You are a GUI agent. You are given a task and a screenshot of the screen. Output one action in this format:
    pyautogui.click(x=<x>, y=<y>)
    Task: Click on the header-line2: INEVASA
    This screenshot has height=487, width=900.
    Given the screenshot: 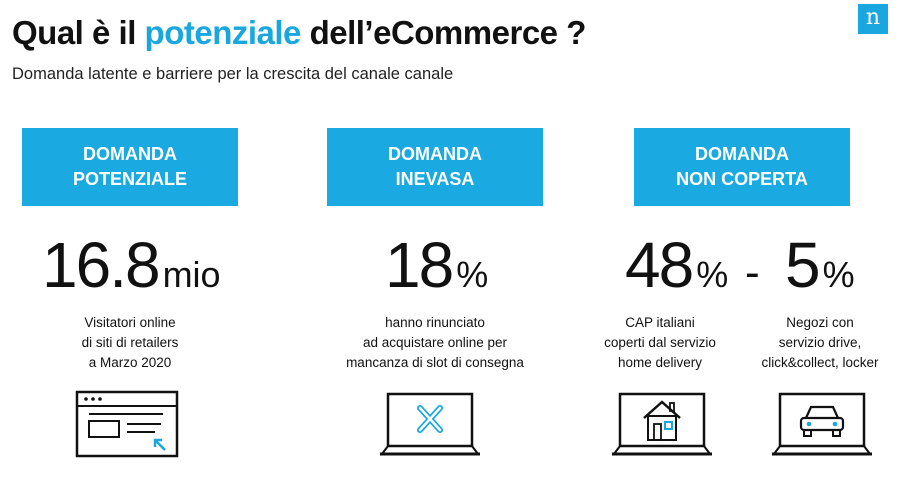 What is the action you would take?
    pyautogui.click(x=435, y=179)
    